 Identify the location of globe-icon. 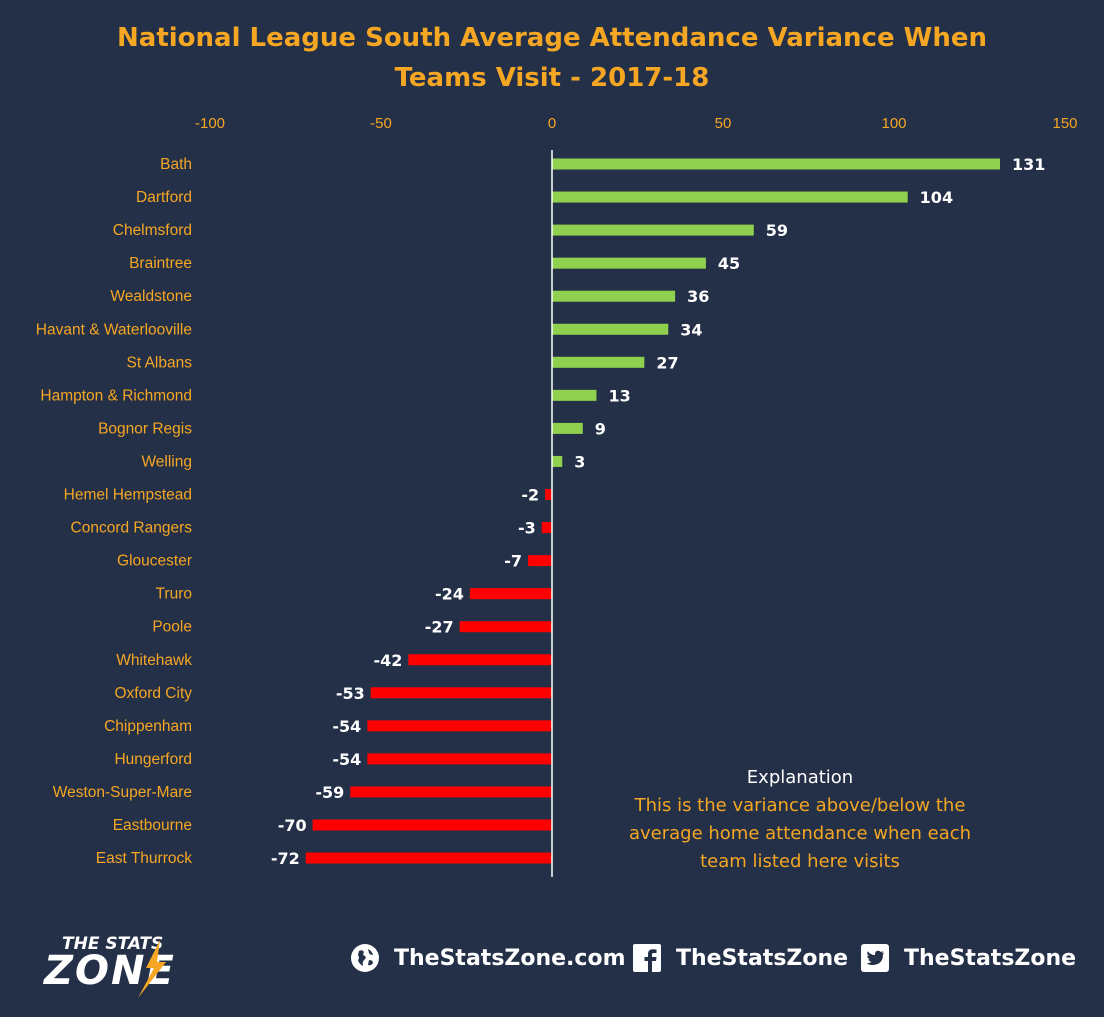
(365, 958).